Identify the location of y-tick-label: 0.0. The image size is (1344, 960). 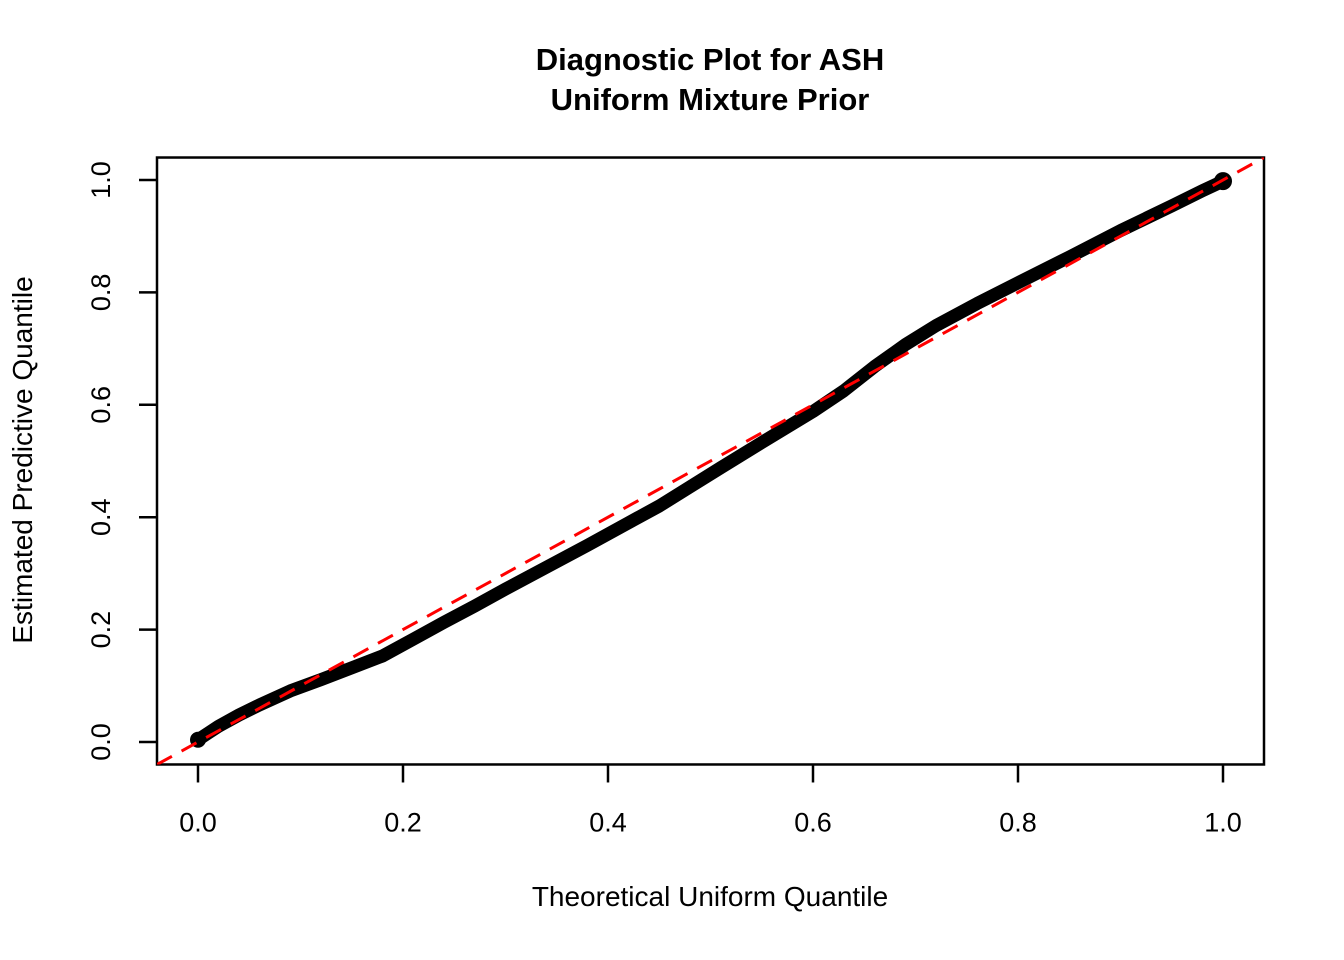
(101, 742).